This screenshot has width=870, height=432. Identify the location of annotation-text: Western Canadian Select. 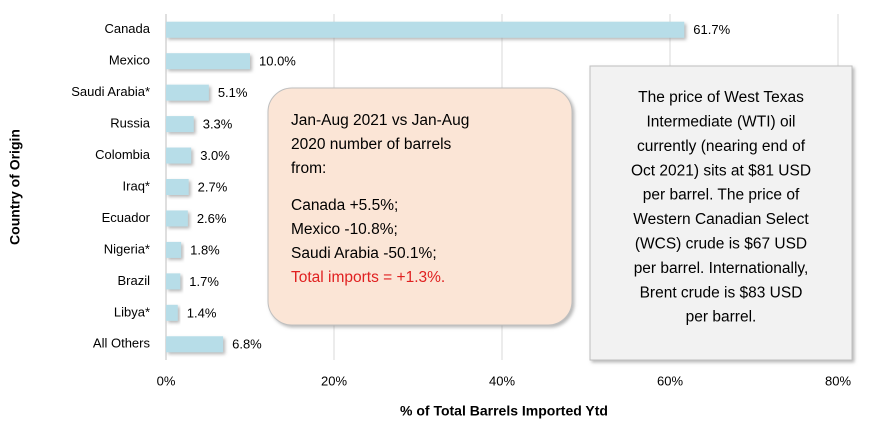
(721, 219).